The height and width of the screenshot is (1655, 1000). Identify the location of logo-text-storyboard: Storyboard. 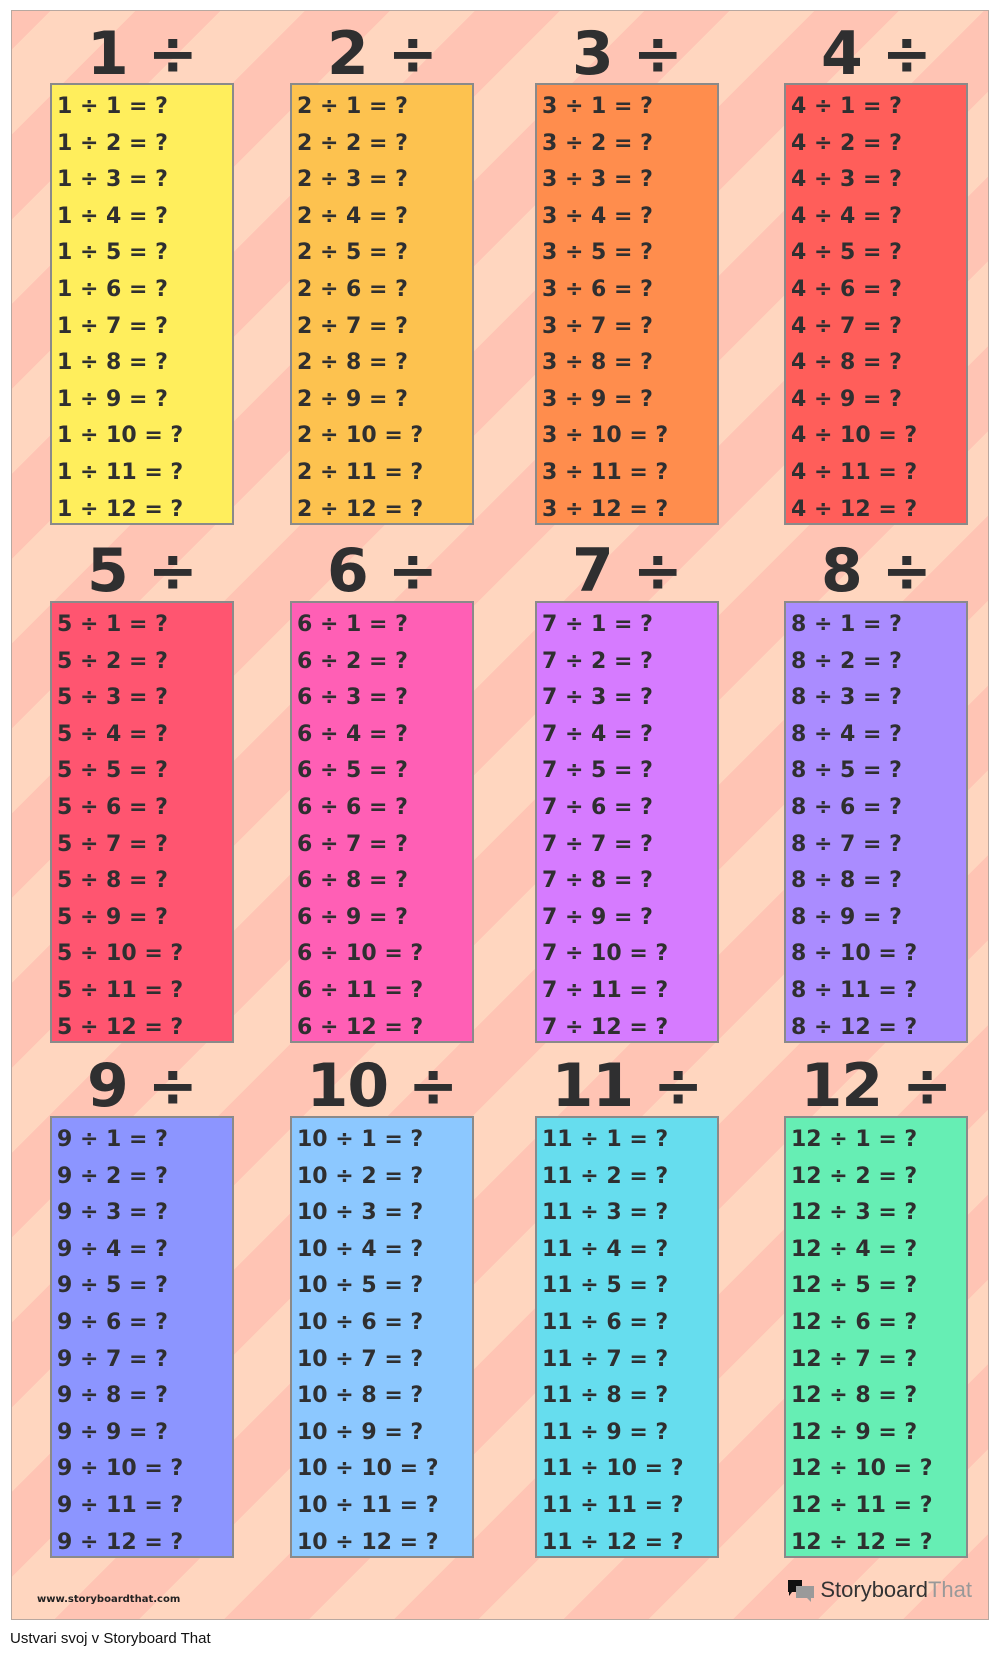
(874, 1589).